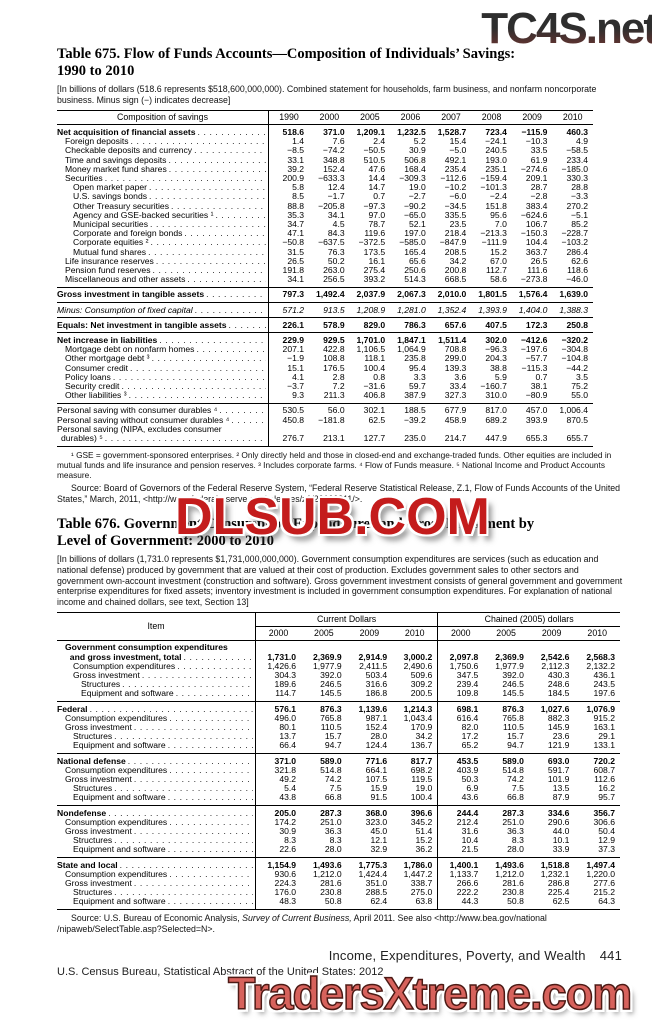 The width and height of the screenshot is (652, 1024). I want to click on value-cell: 327.3, so click(455, 395).